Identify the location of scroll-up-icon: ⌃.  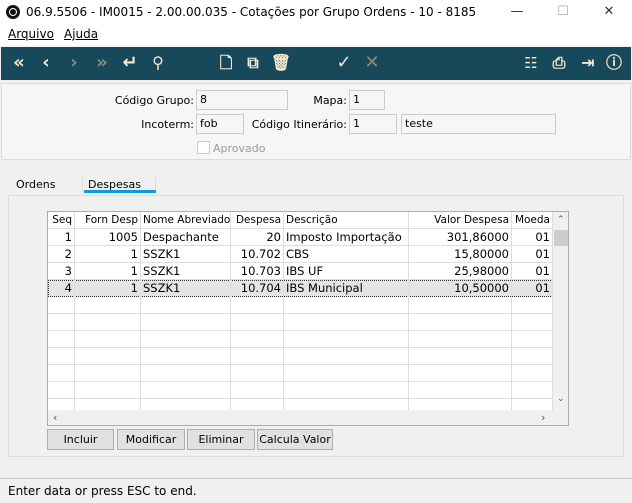
(561, 220).